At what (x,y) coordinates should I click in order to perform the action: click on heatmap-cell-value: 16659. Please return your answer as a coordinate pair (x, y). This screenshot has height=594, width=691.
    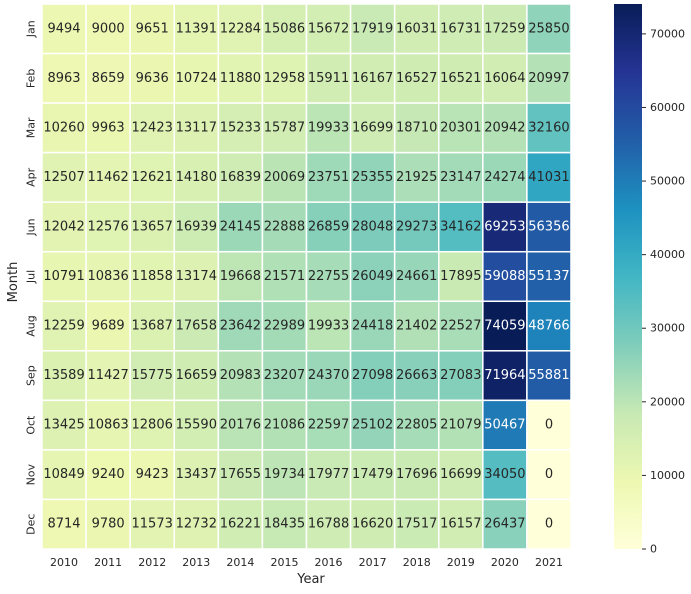
    Looking at the image, I should click on (196, 375).